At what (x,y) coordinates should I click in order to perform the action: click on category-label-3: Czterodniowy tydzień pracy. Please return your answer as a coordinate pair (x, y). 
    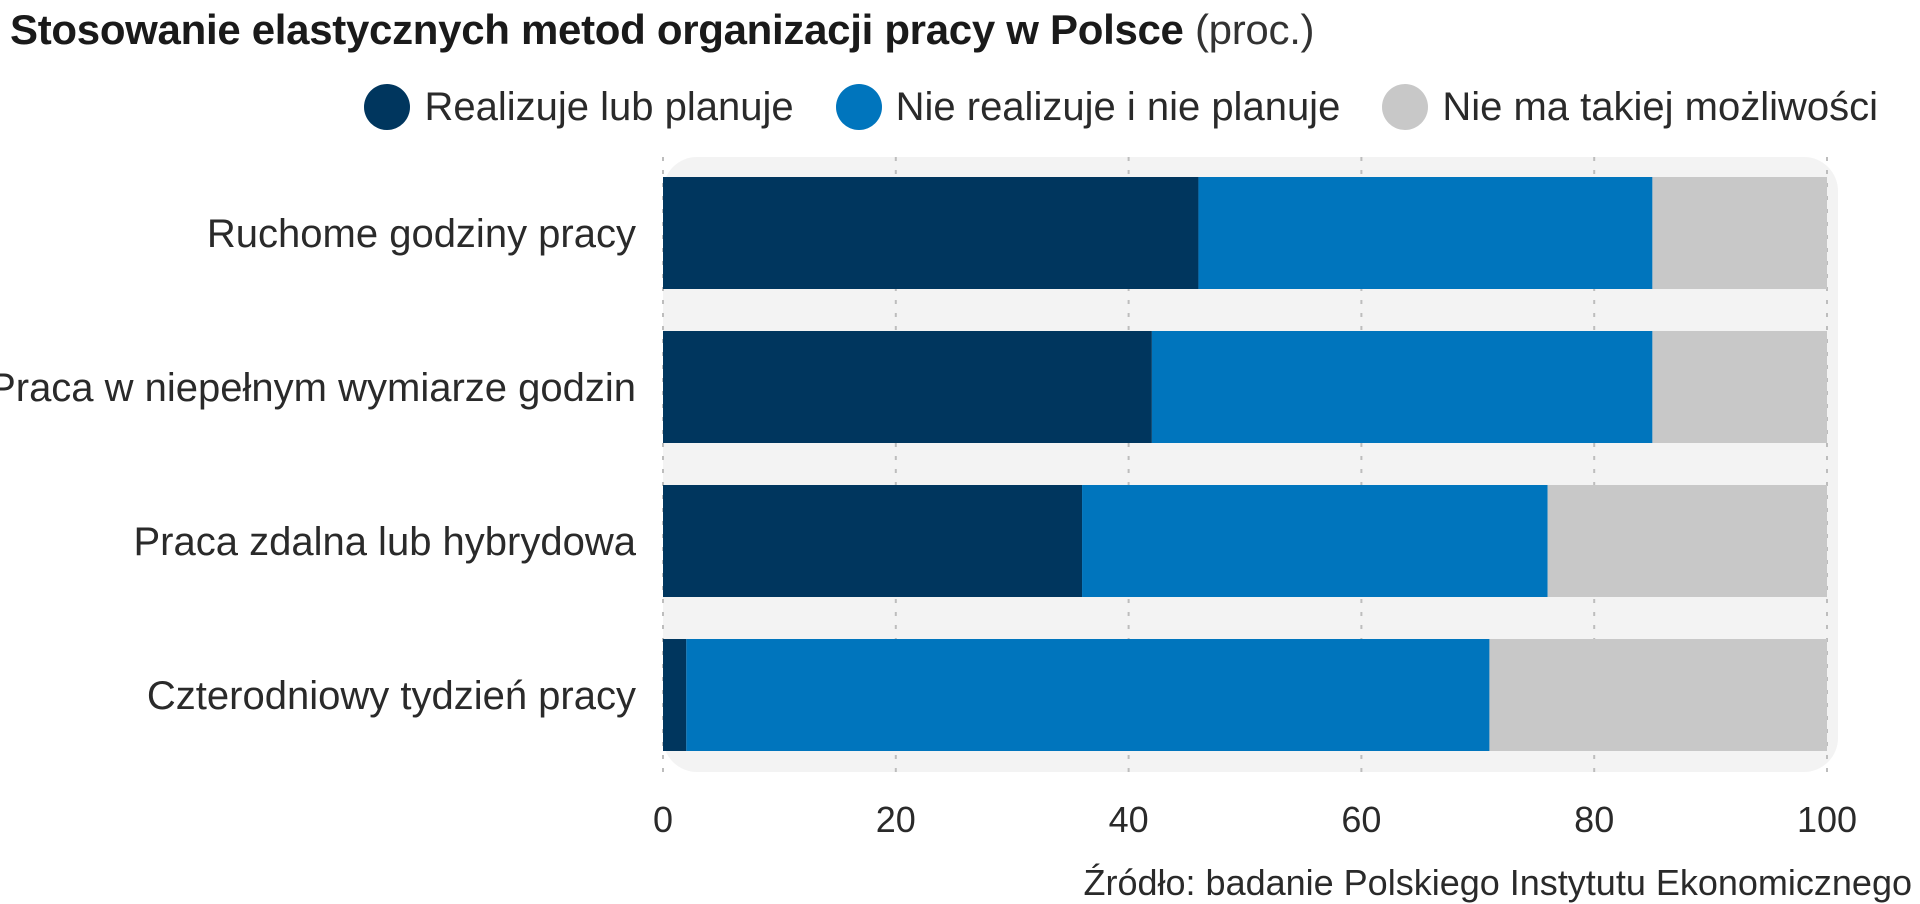
    Looking at the image, I should click on (391, 696).